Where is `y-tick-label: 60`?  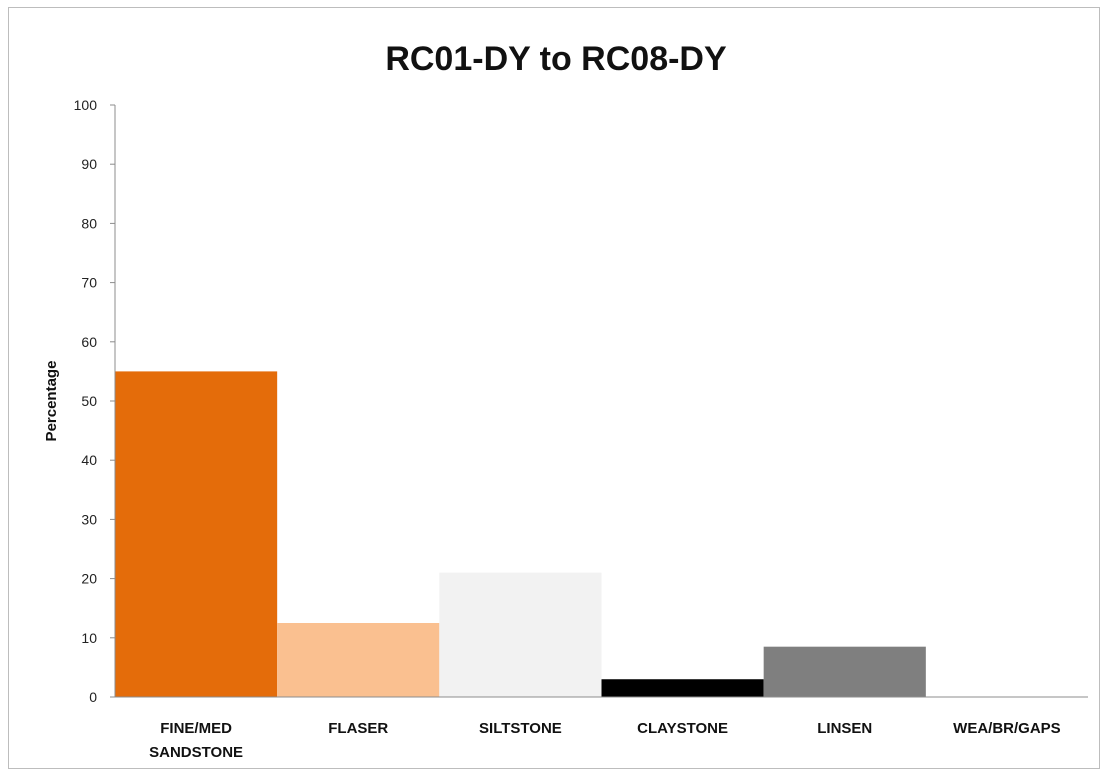 y-tick-label: 60 is located at coordinates (89, 342).